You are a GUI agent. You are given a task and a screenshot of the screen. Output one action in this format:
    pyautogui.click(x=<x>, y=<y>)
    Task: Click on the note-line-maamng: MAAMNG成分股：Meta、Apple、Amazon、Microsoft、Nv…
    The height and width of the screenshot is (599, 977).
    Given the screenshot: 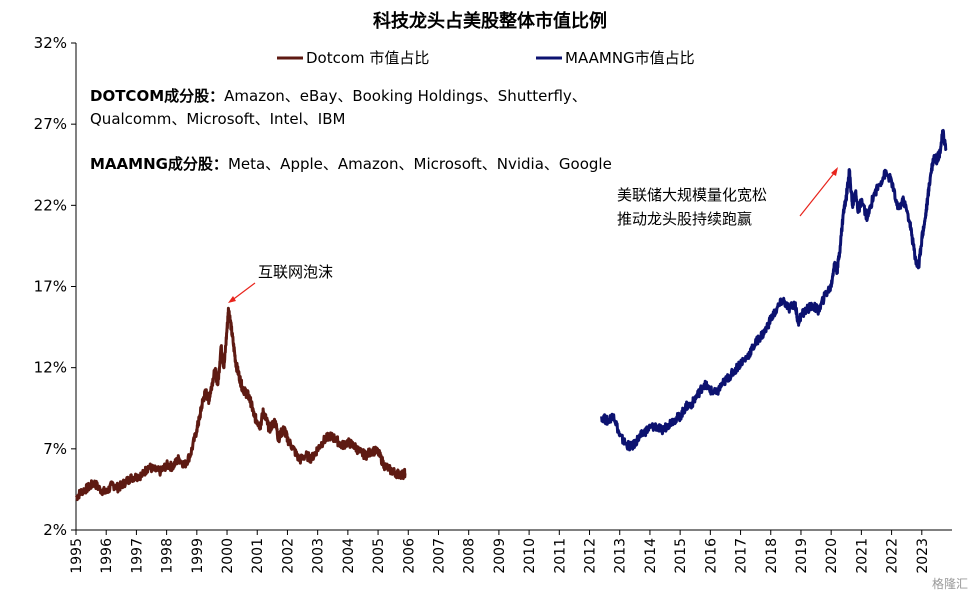 What is the action you would take?
    pyautogui.click(x=351, y=164)
    